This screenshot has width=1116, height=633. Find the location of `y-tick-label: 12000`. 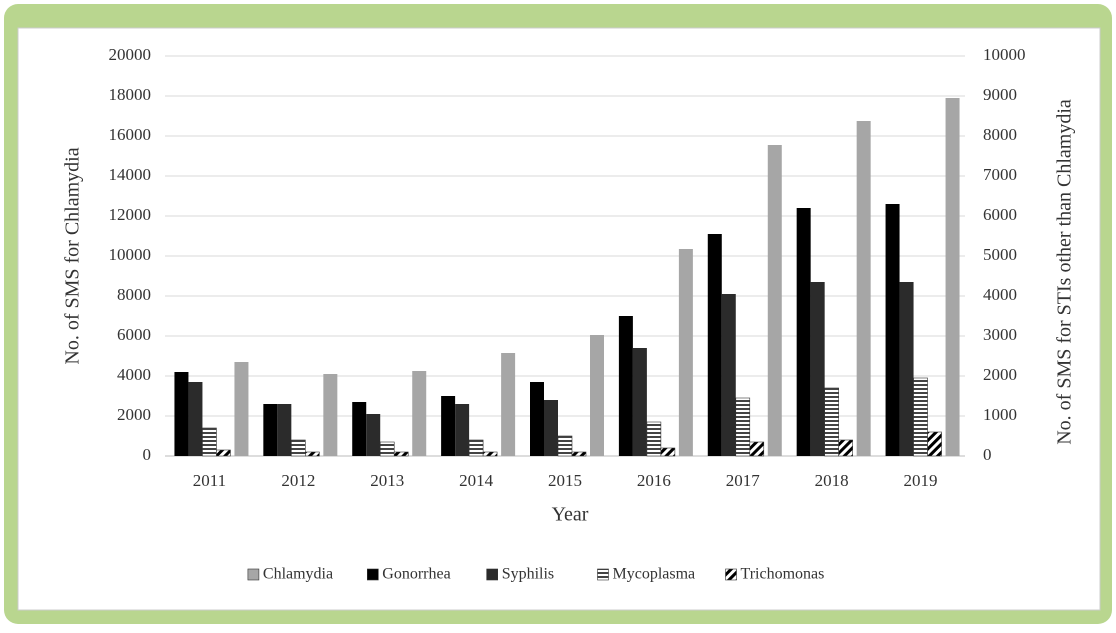

y-tick-label: 12000 is located at coordinates (130, 214).